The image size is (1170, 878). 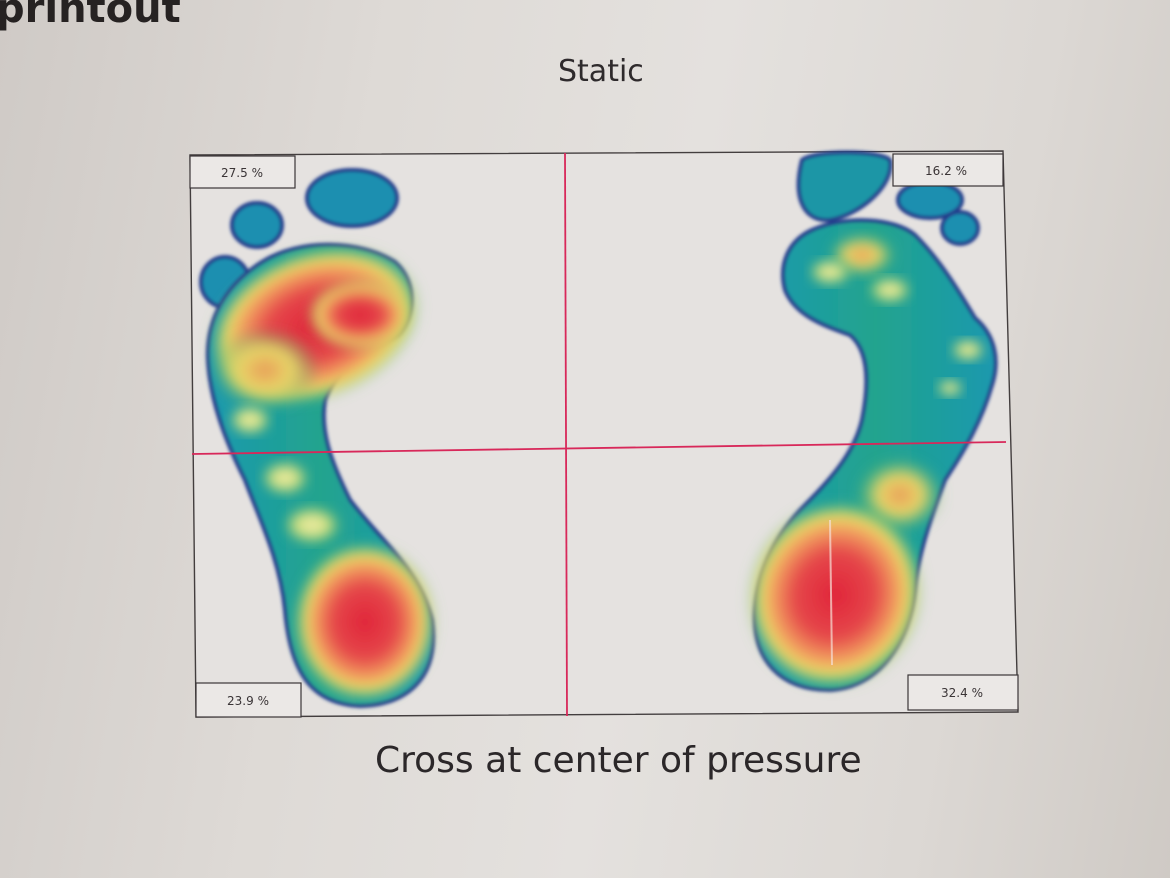 I want to click on chart-title: Static, so click(x=601, y=71).